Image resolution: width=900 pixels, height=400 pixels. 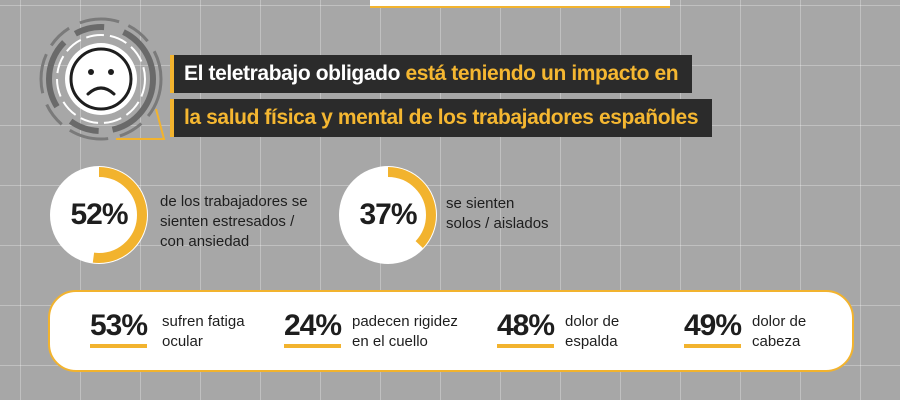 What do you see at coordinates (520, 4) in the screenshot?
I see `top-decor-strip` at bounding box center [520, 4].